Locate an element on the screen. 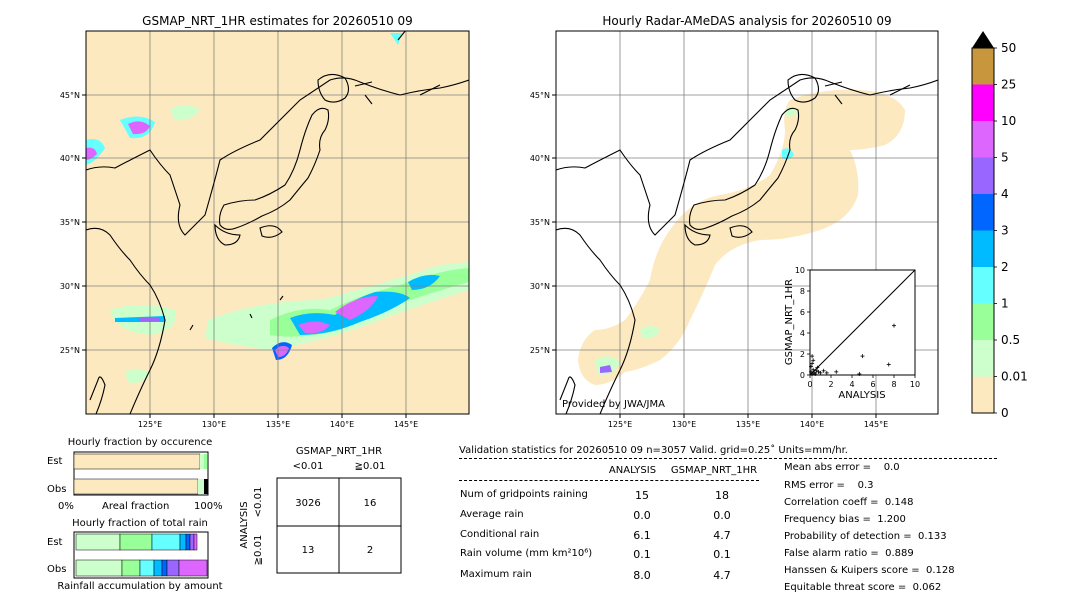 The height and width of the screenshot is (612, 1080). stat-analysis-value: 8.0 is located at coordinates (642, 575).